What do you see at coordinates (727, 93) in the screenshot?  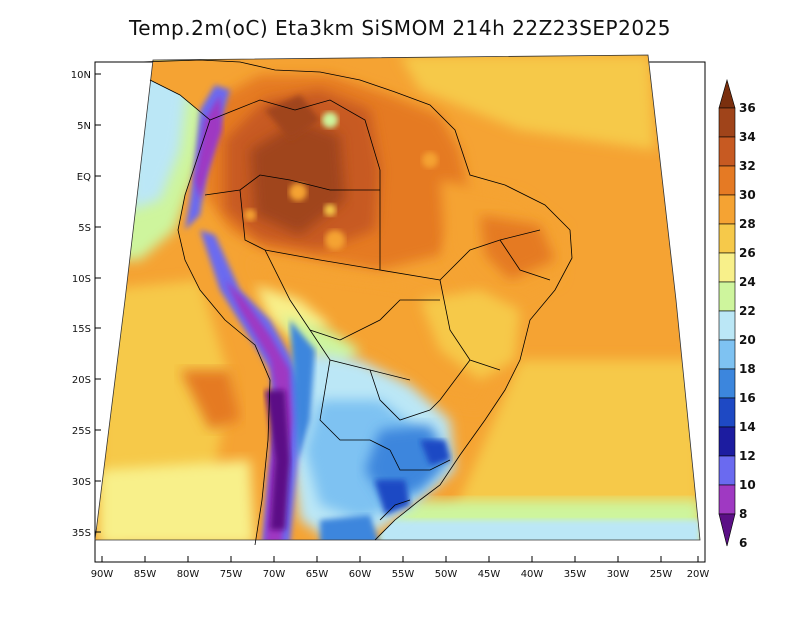 I see `colorbar-arrow-top` at bounding box center [727, 93].